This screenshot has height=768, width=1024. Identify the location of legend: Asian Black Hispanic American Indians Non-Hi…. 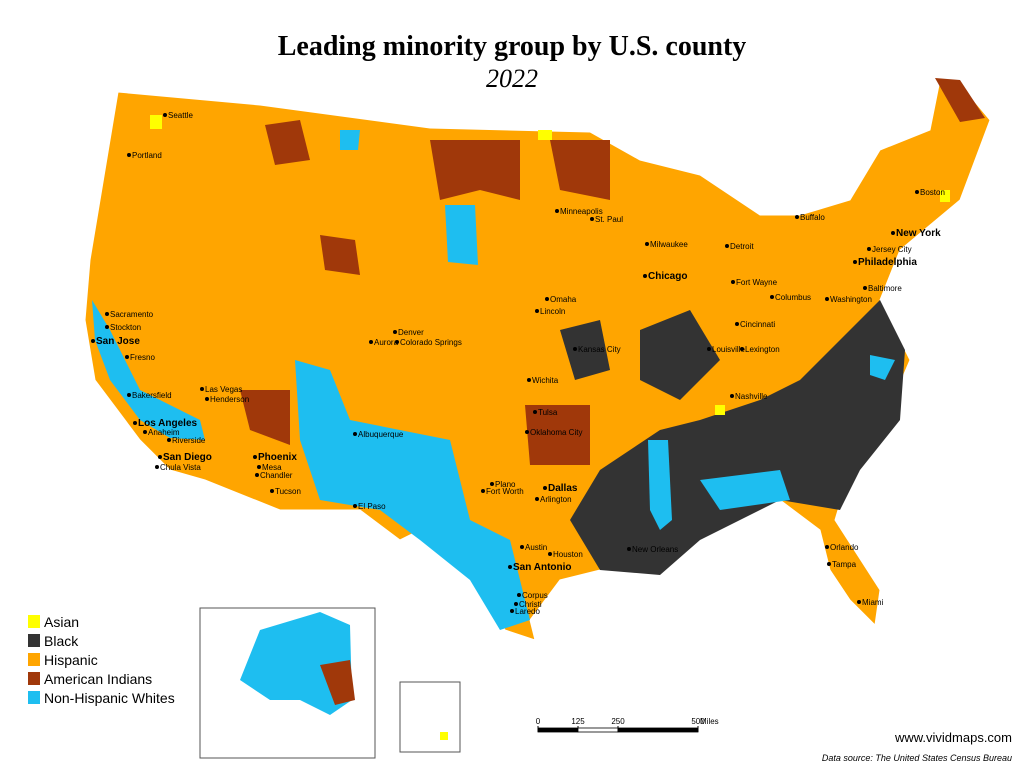
(101, 660).